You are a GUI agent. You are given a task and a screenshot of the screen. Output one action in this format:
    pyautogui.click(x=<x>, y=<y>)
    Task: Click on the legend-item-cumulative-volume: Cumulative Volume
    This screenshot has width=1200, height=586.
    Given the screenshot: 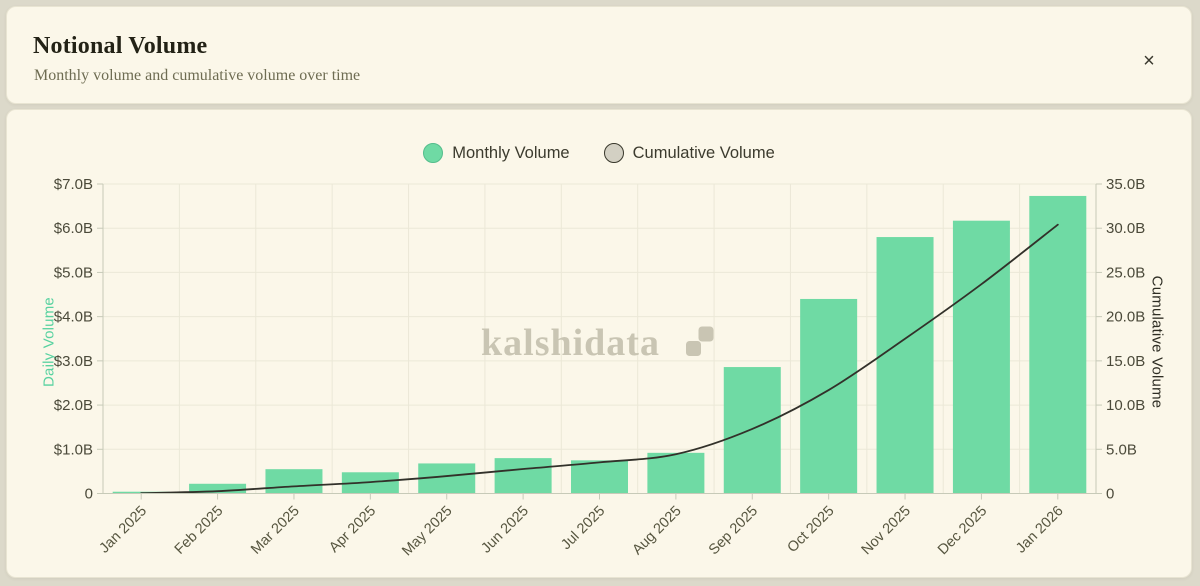 What is the action you would take?
    pyautogui.click(x=689, y=153)
    